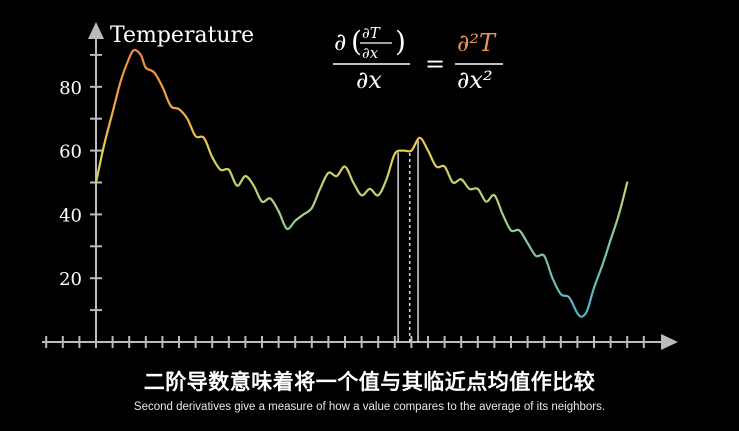  Describe the element at coordinates (669, 342) in the screenshot. I see `x-axis-arrow` at that location.